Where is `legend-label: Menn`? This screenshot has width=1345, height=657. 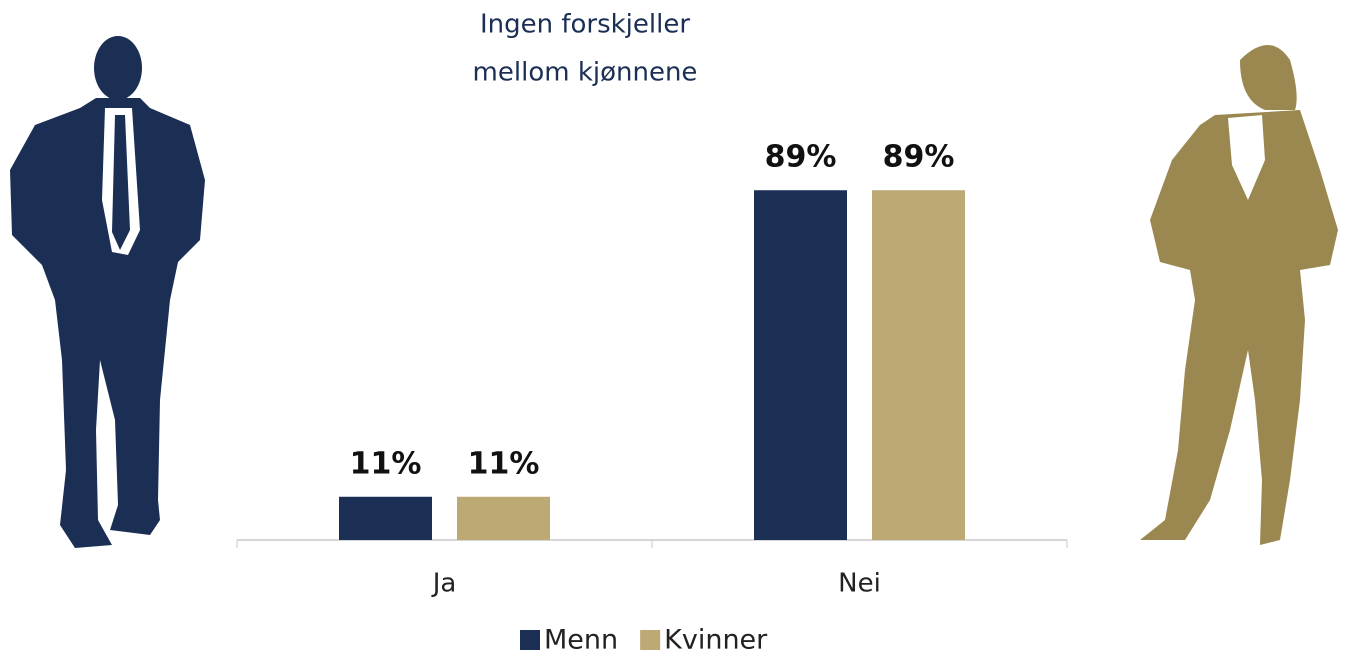
legend-label: Menn is located at coordinates (581, 640).